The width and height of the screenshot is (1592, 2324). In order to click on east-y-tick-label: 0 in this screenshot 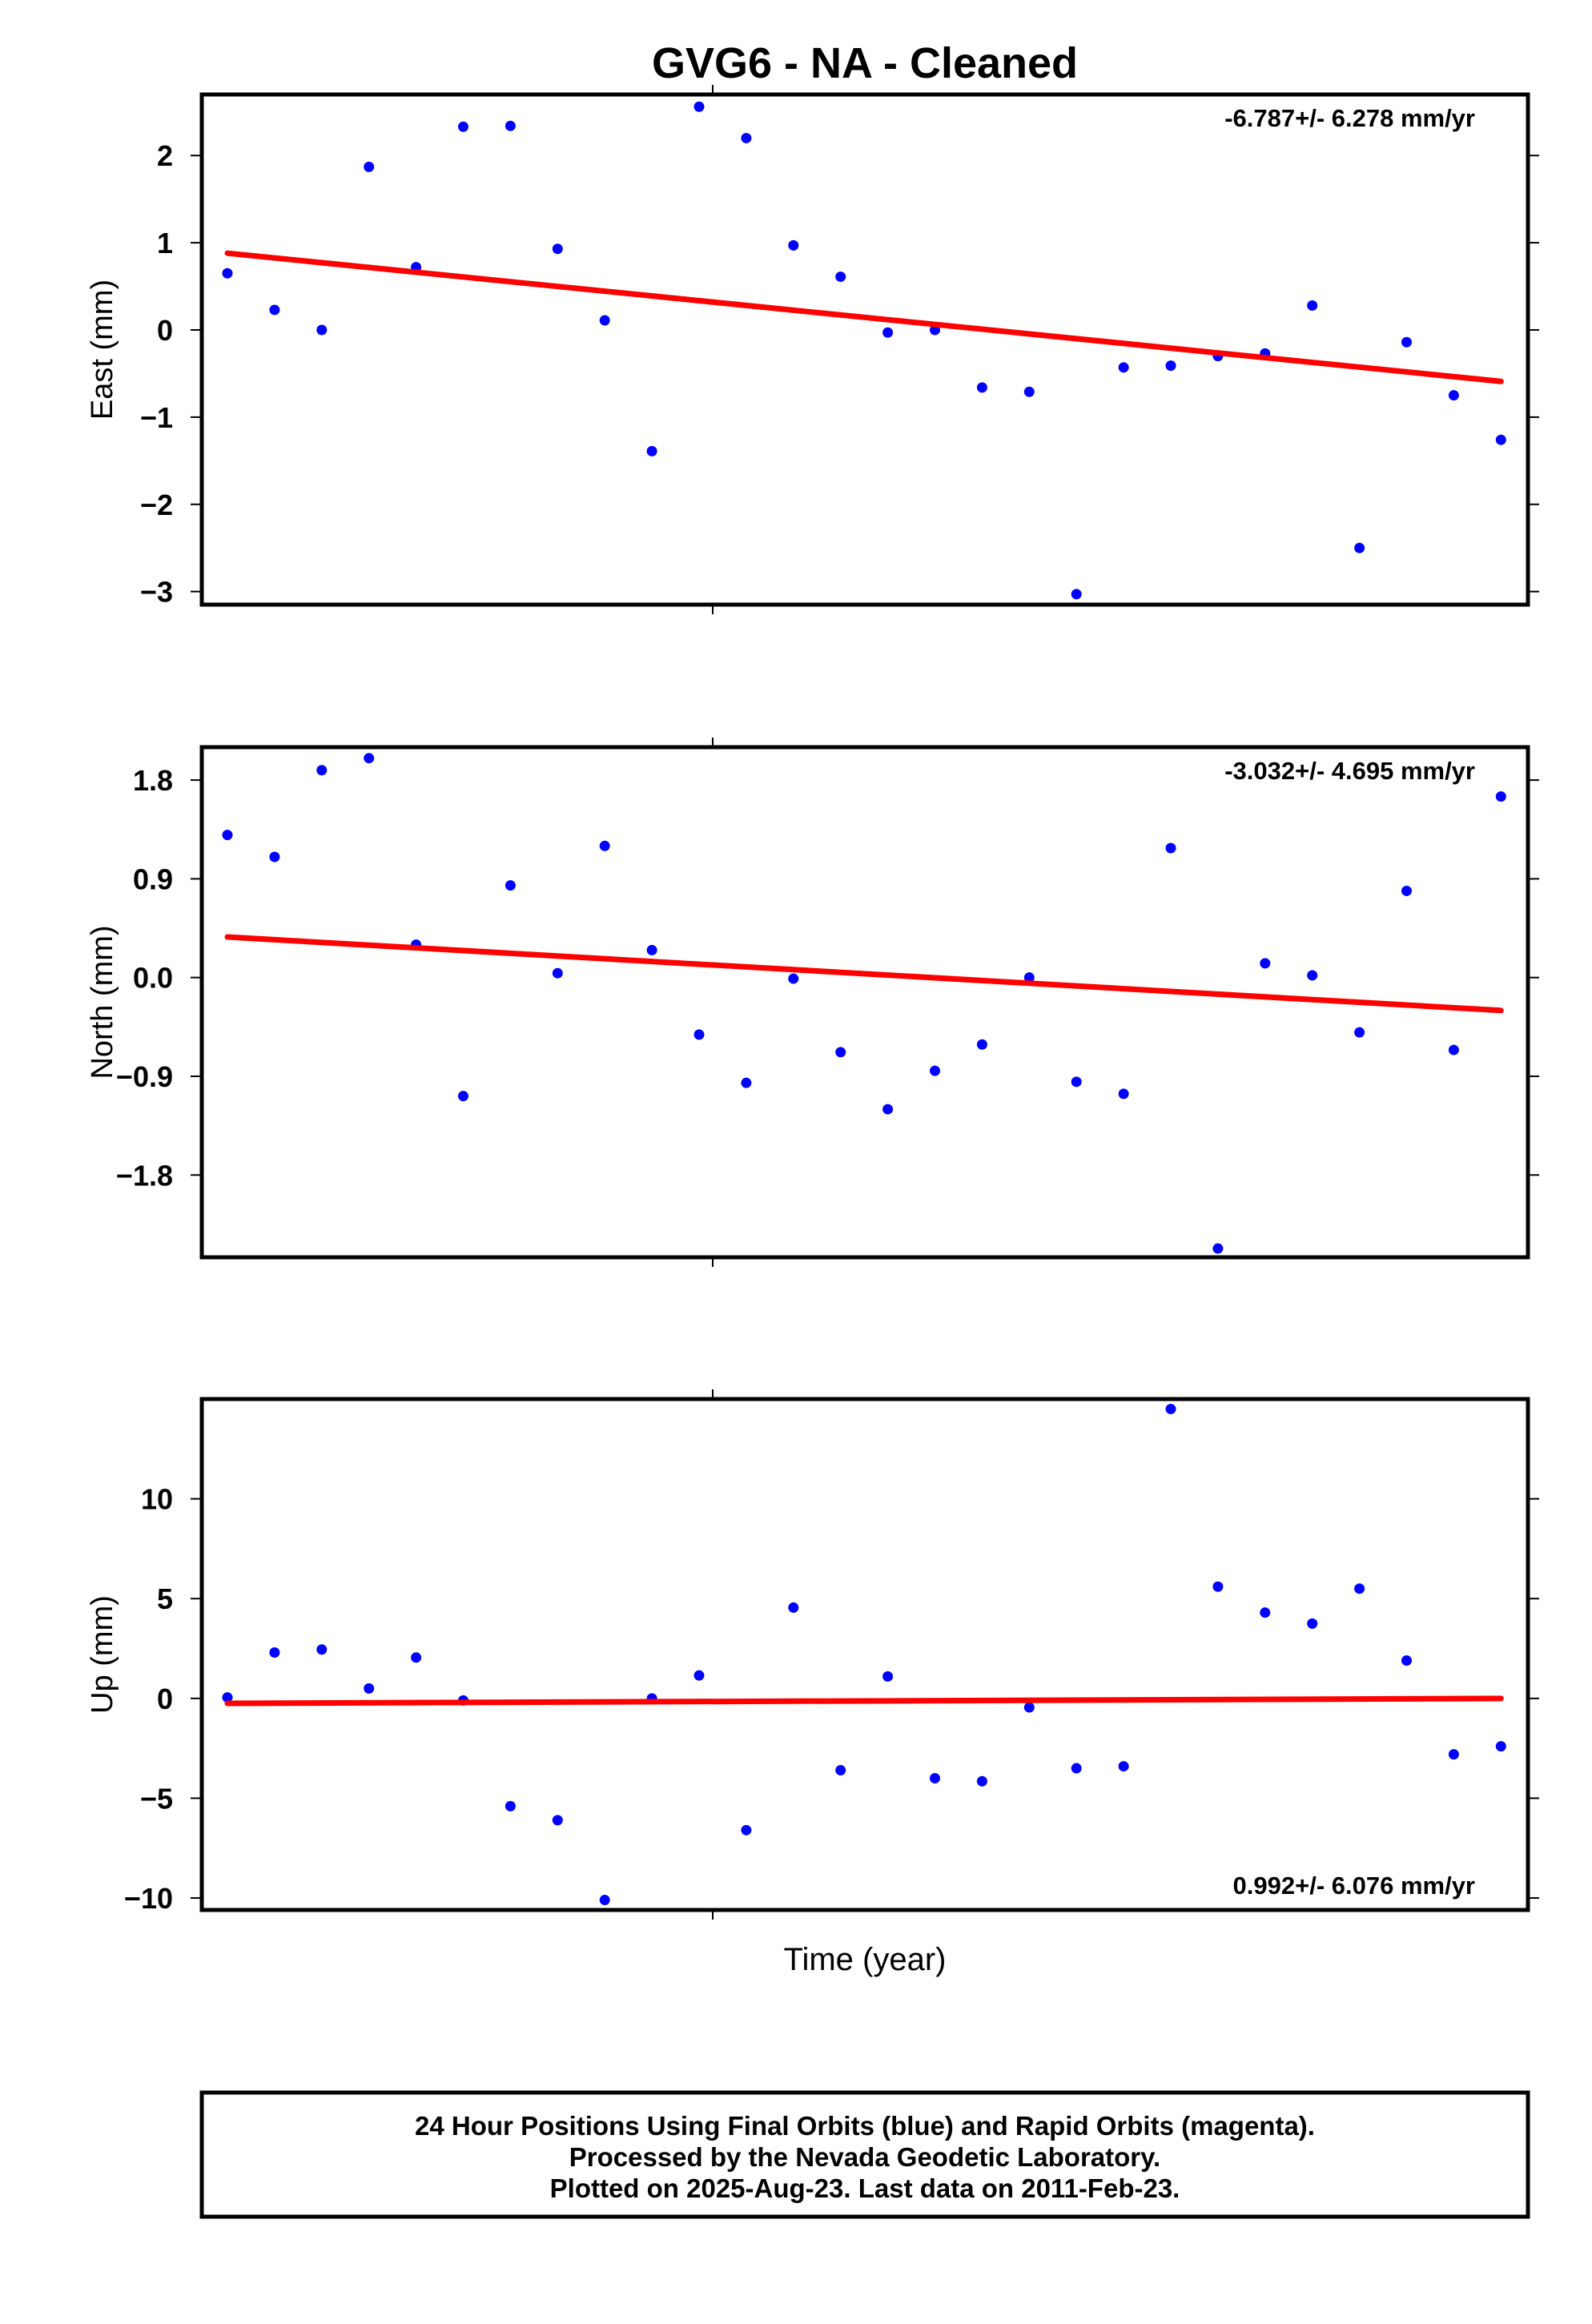, I will do `click(165, 330)`.